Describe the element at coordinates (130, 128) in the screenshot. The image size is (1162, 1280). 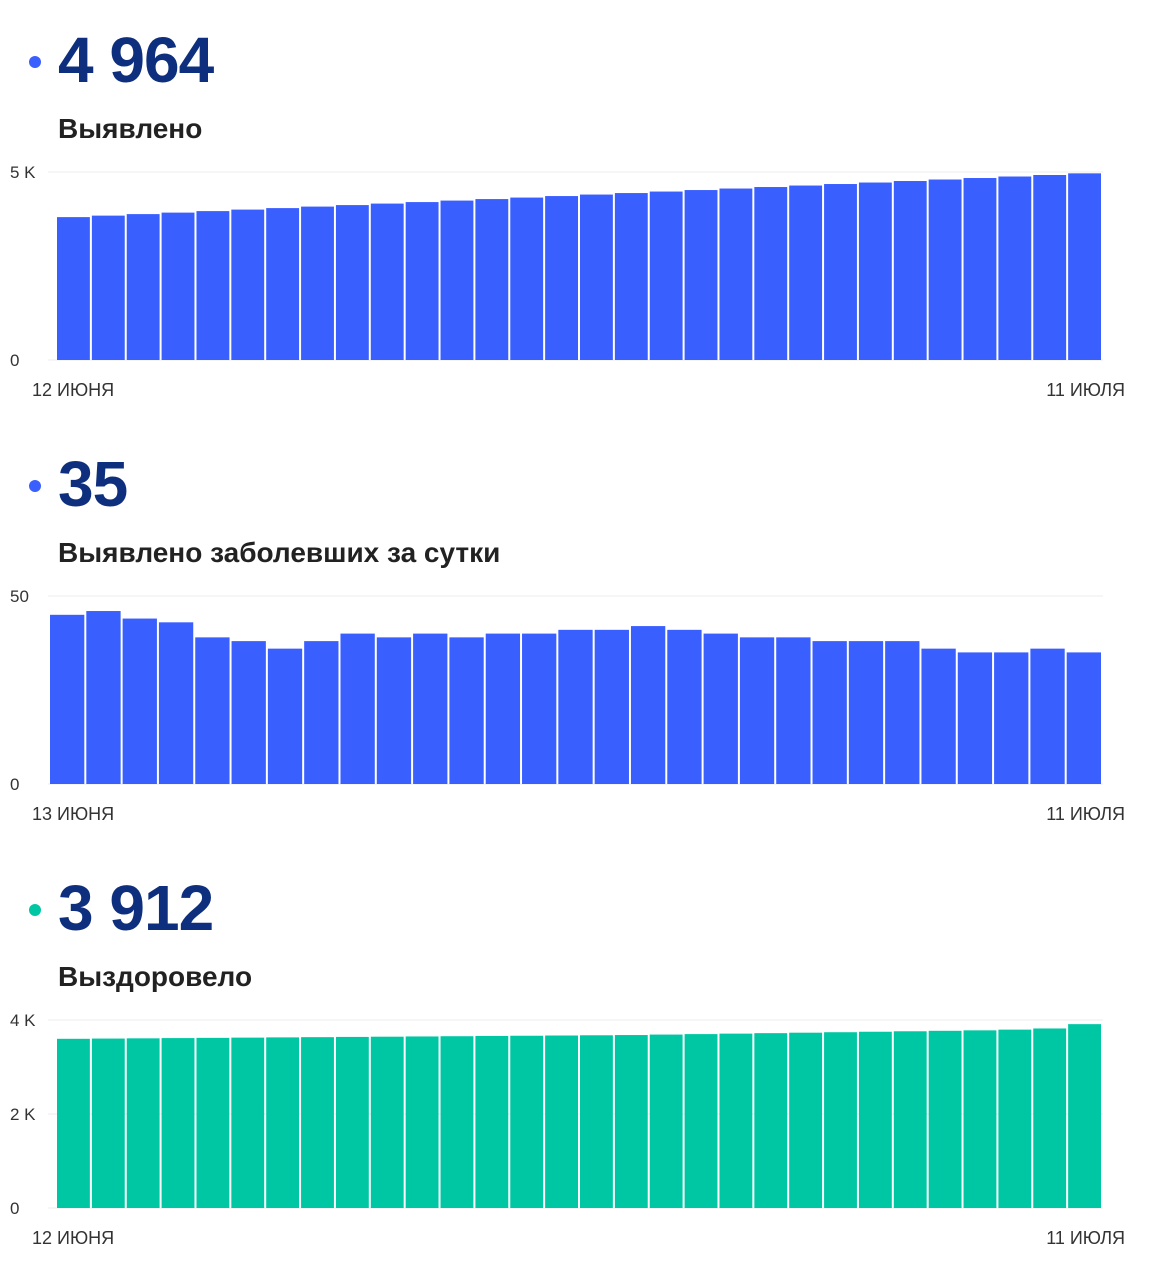
I see `chart-title: Выявлено` at that location.